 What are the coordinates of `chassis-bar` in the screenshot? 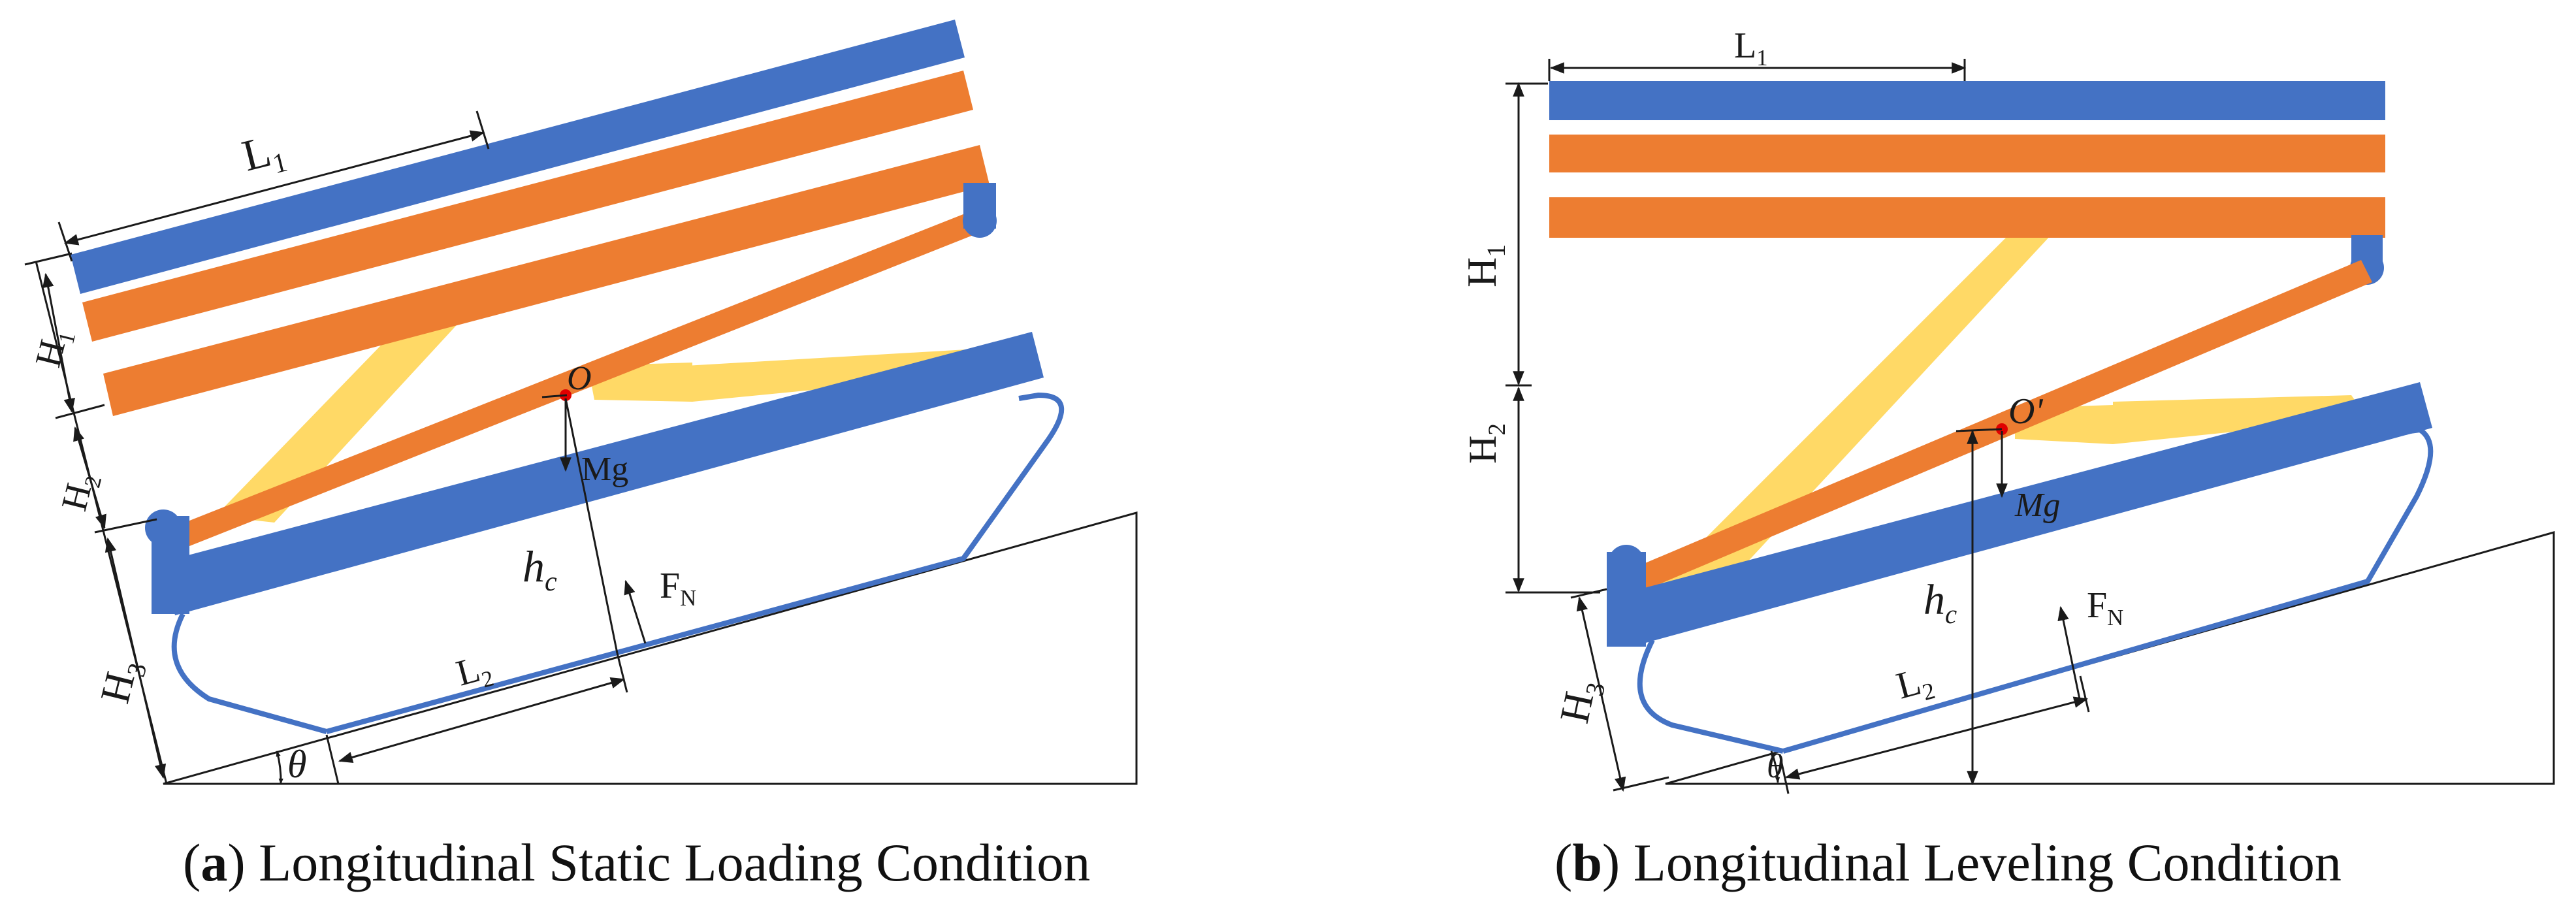 It's located at (603, 474).